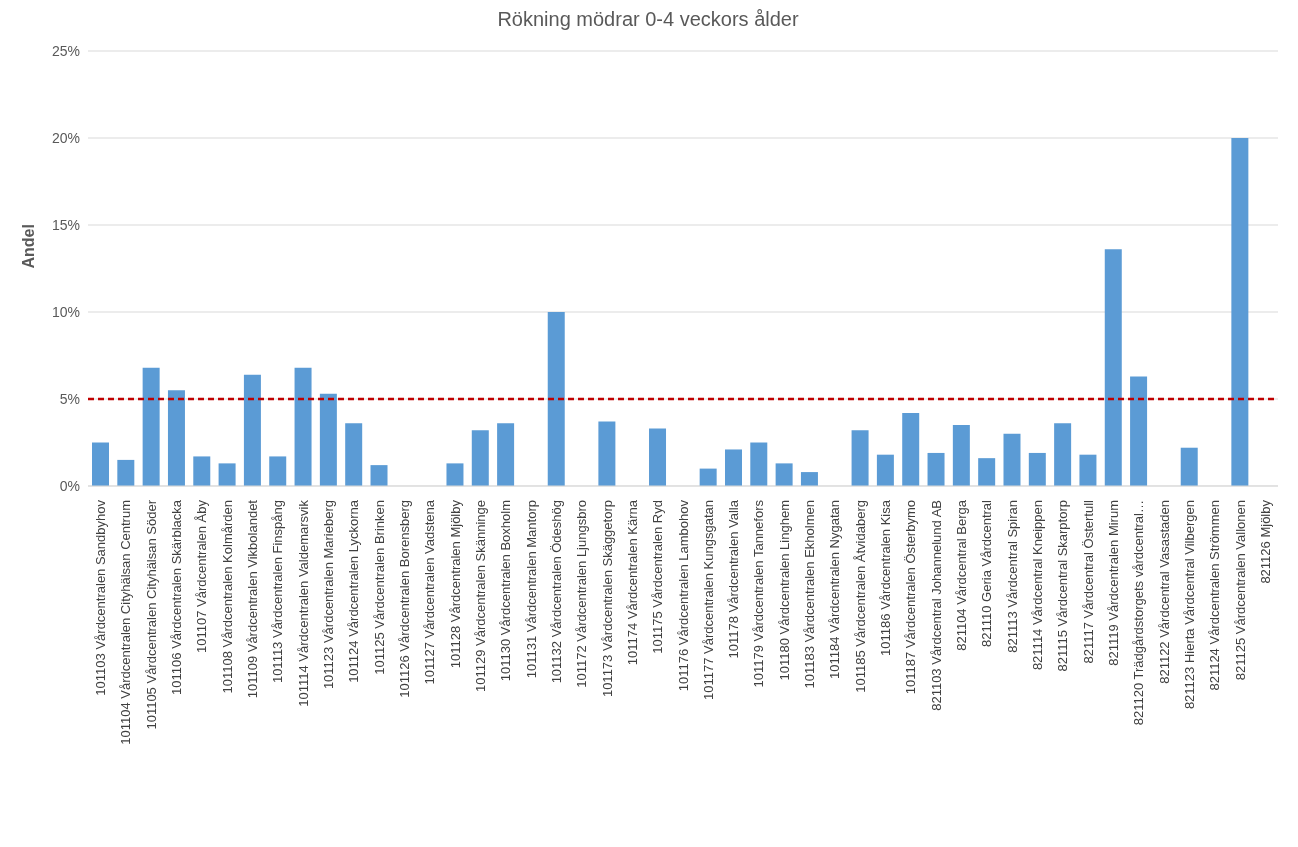 The height and width of the screenshot is (847, 1298). I want to click on x-tick-label: 101172 Vårdcentralen Ljungsbro, so click(582, 594).